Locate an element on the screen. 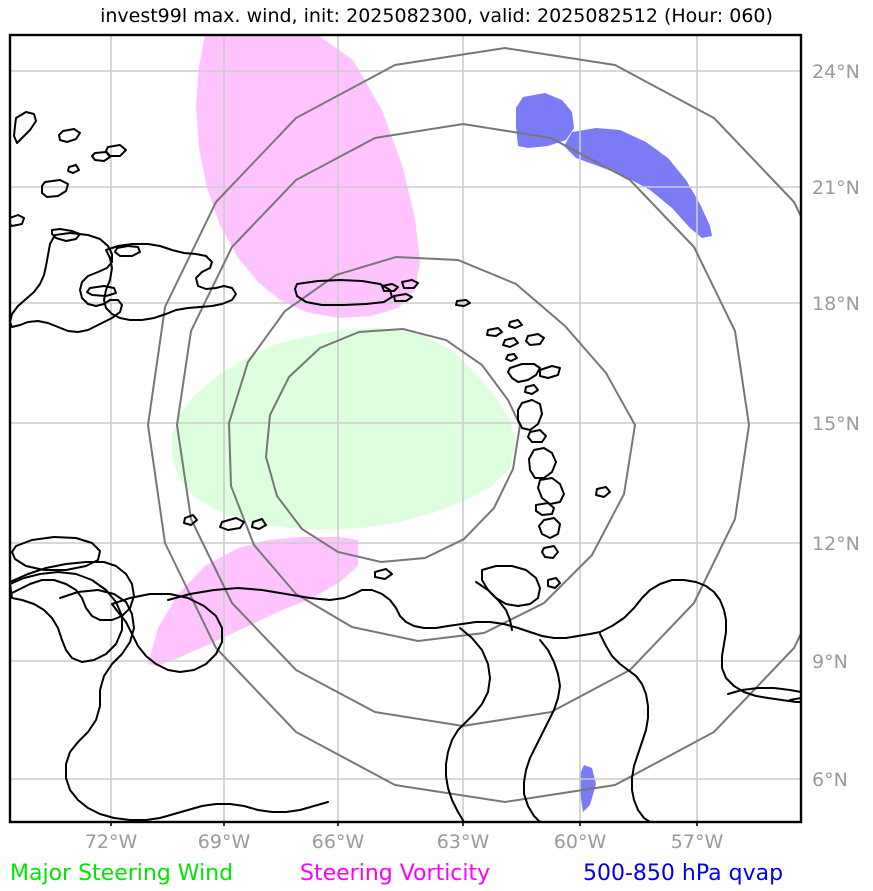 The height and width of the screenshot is (891, 873). xtick-label-66: 66°W is located at coordinates (338, 842).